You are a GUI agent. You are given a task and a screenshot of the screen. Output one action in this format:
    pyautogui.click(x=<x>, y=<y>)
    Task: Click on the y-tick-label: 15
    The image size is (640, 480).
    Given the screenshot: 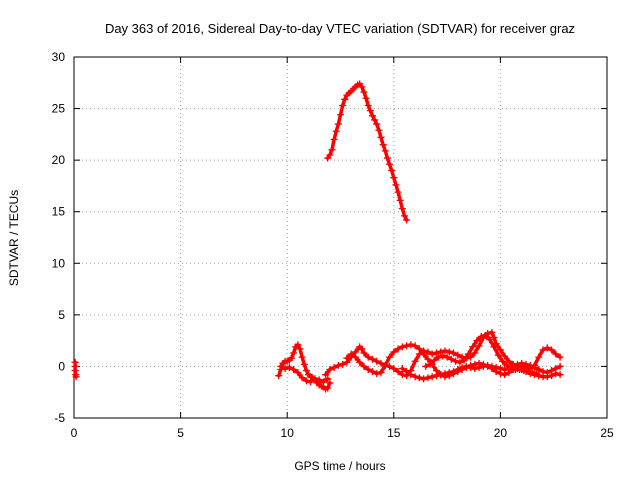 What is the action you would take?
    pyautogui.click(x=59, y=212)
    